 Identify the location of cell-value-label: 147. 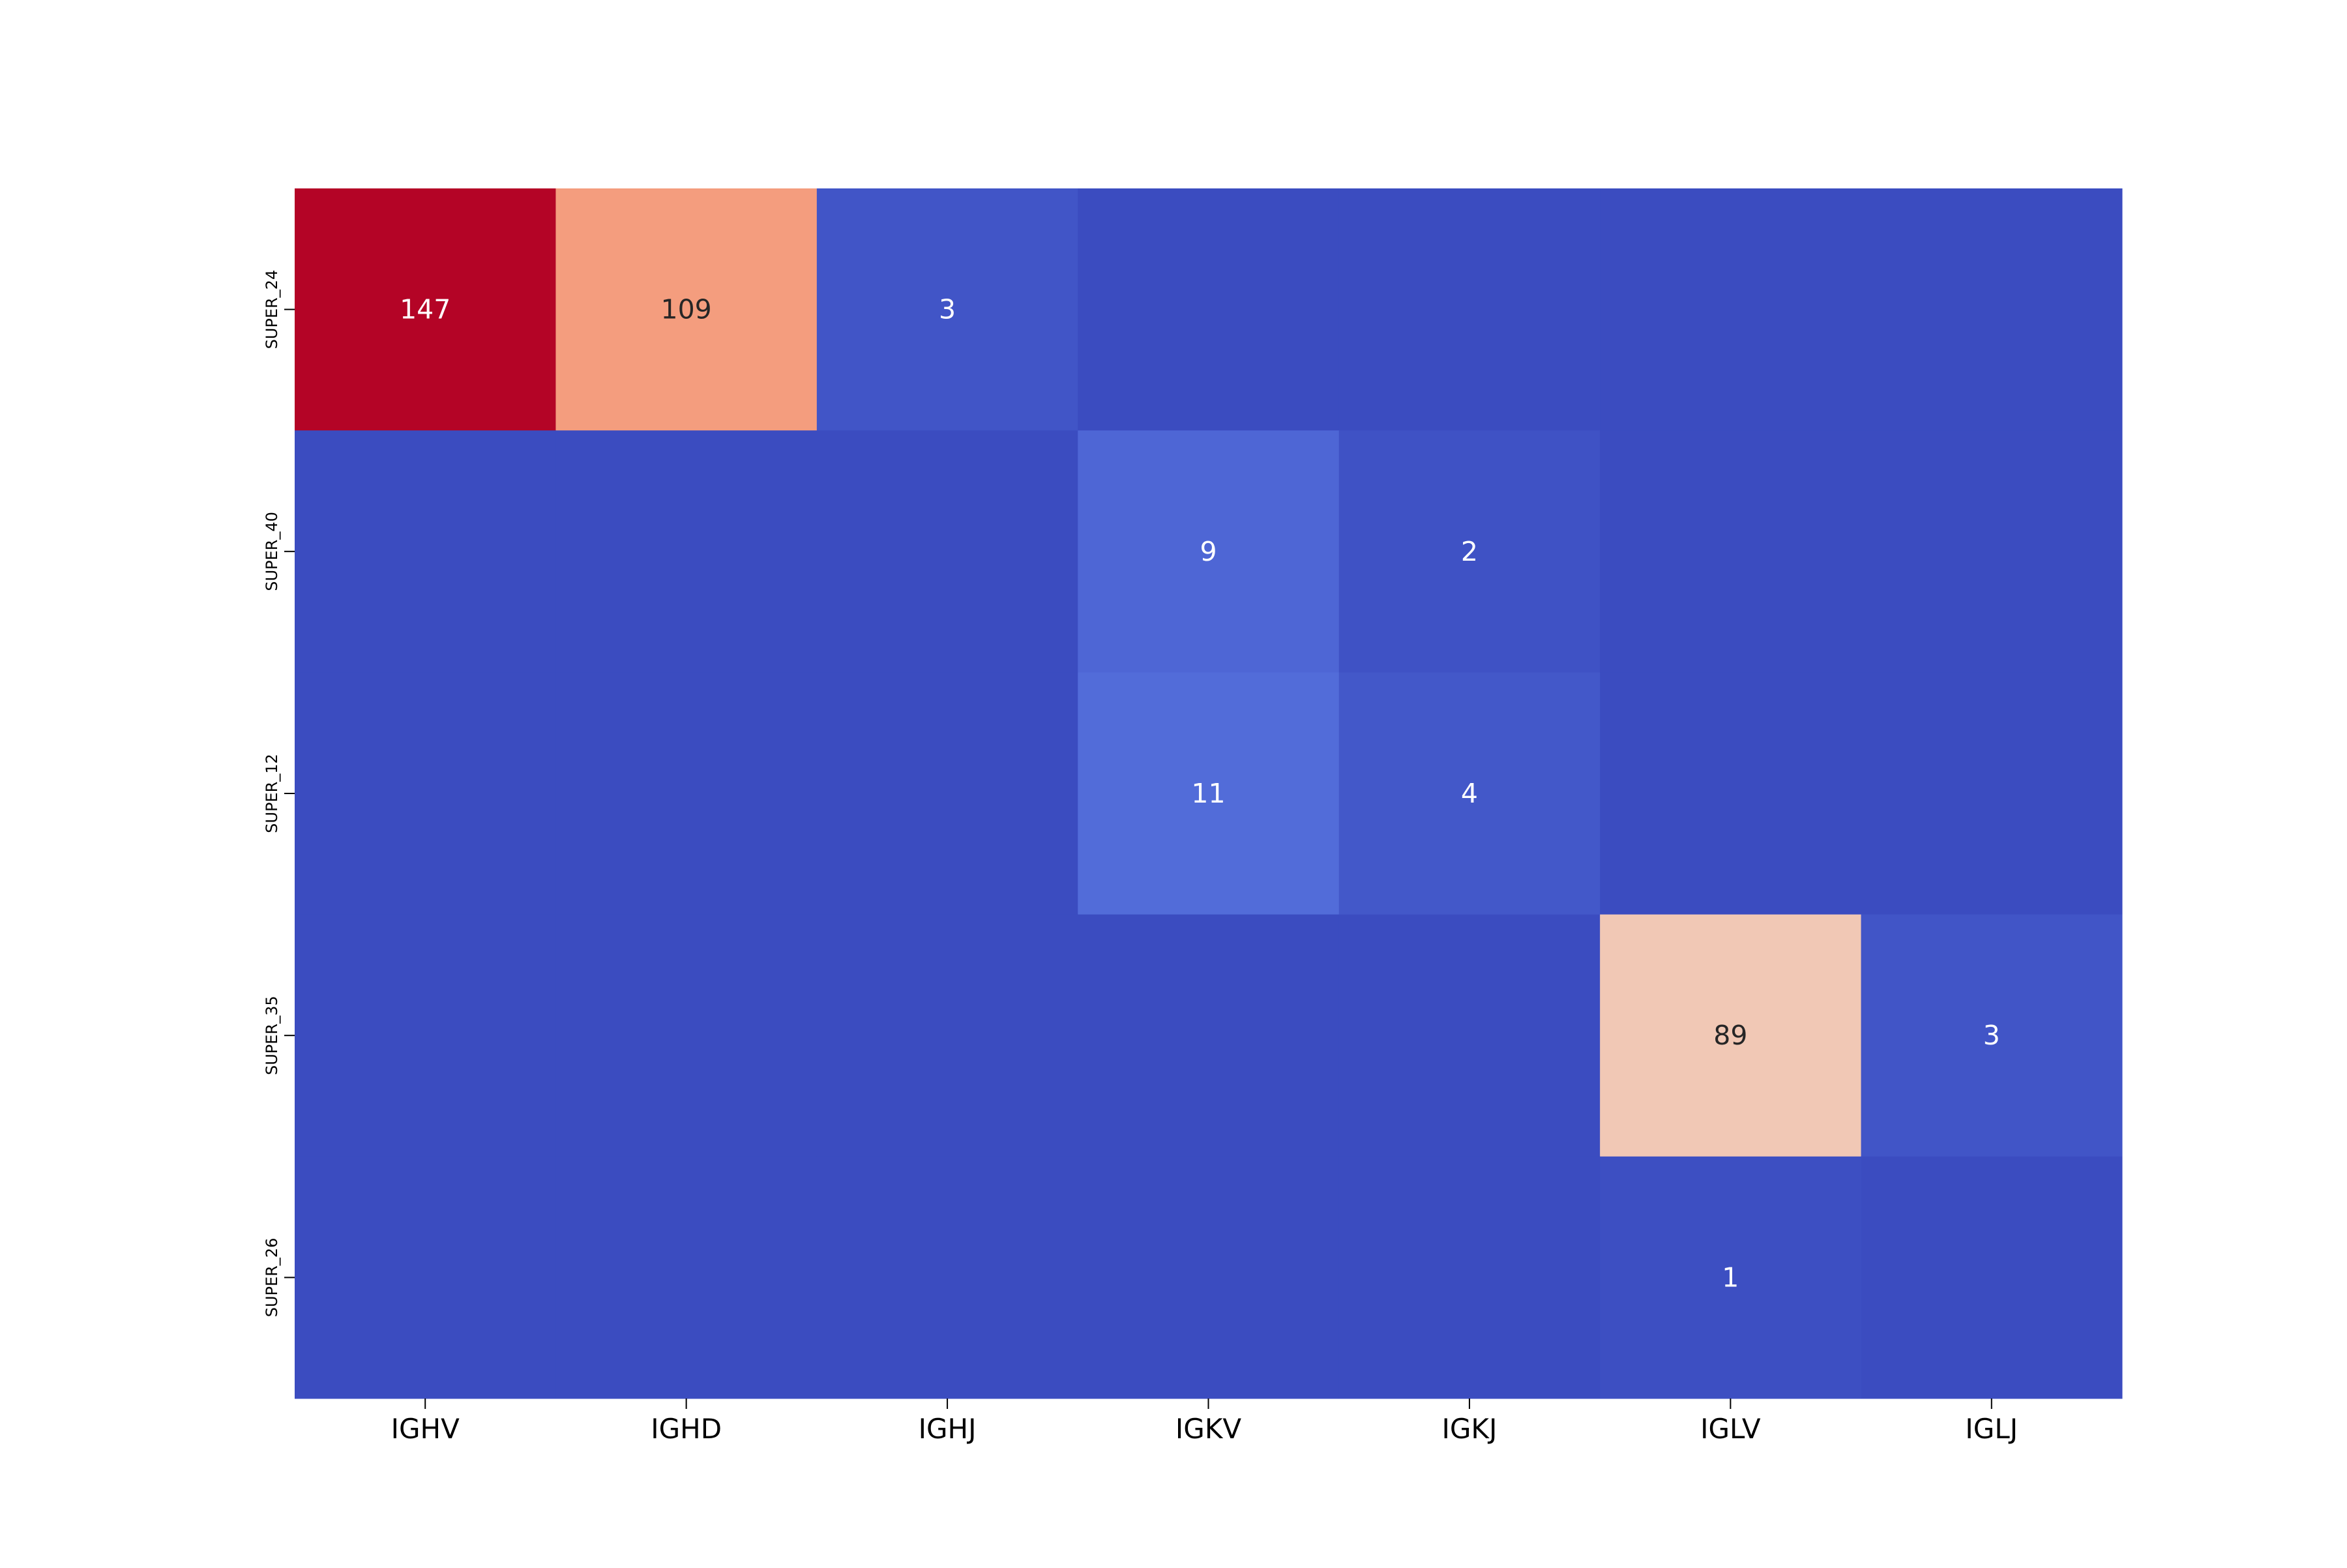
(425, 310).